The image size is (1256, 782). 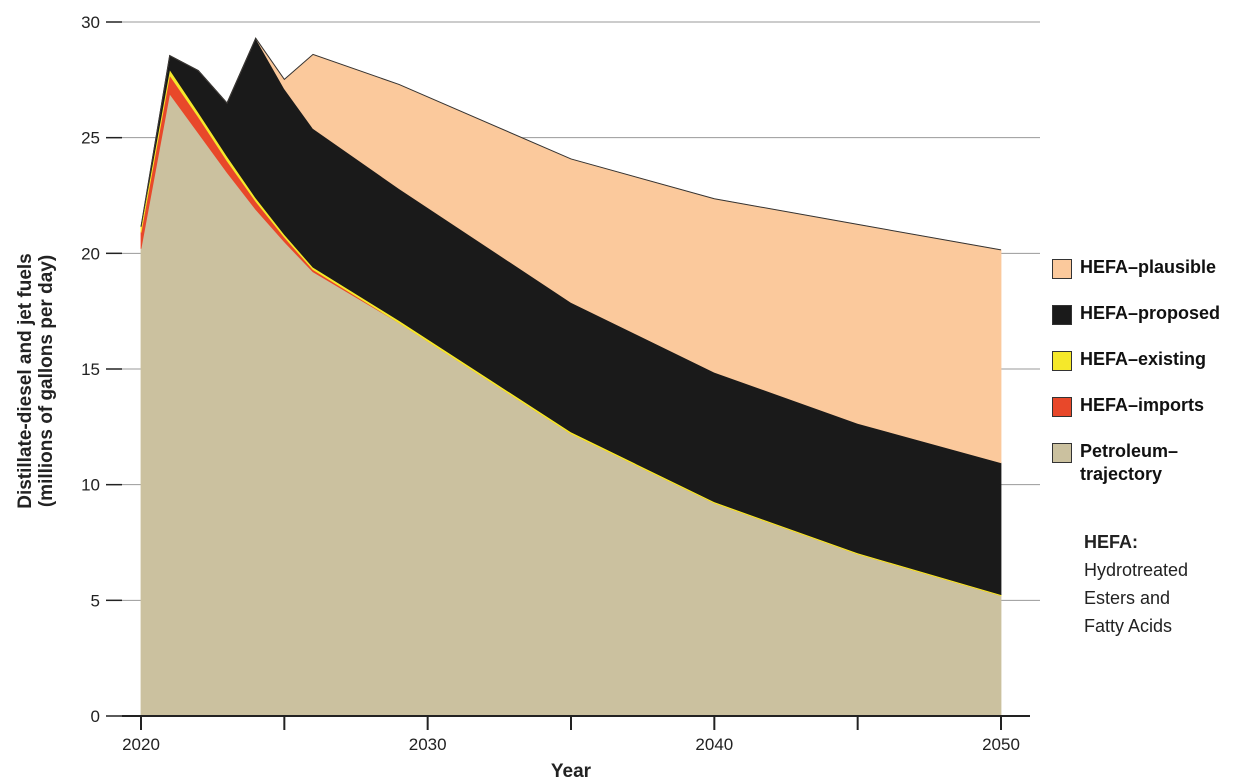 I want to click on y-axis-title: Distillate-diesel and jet fuels, so click(x=25, y=381).